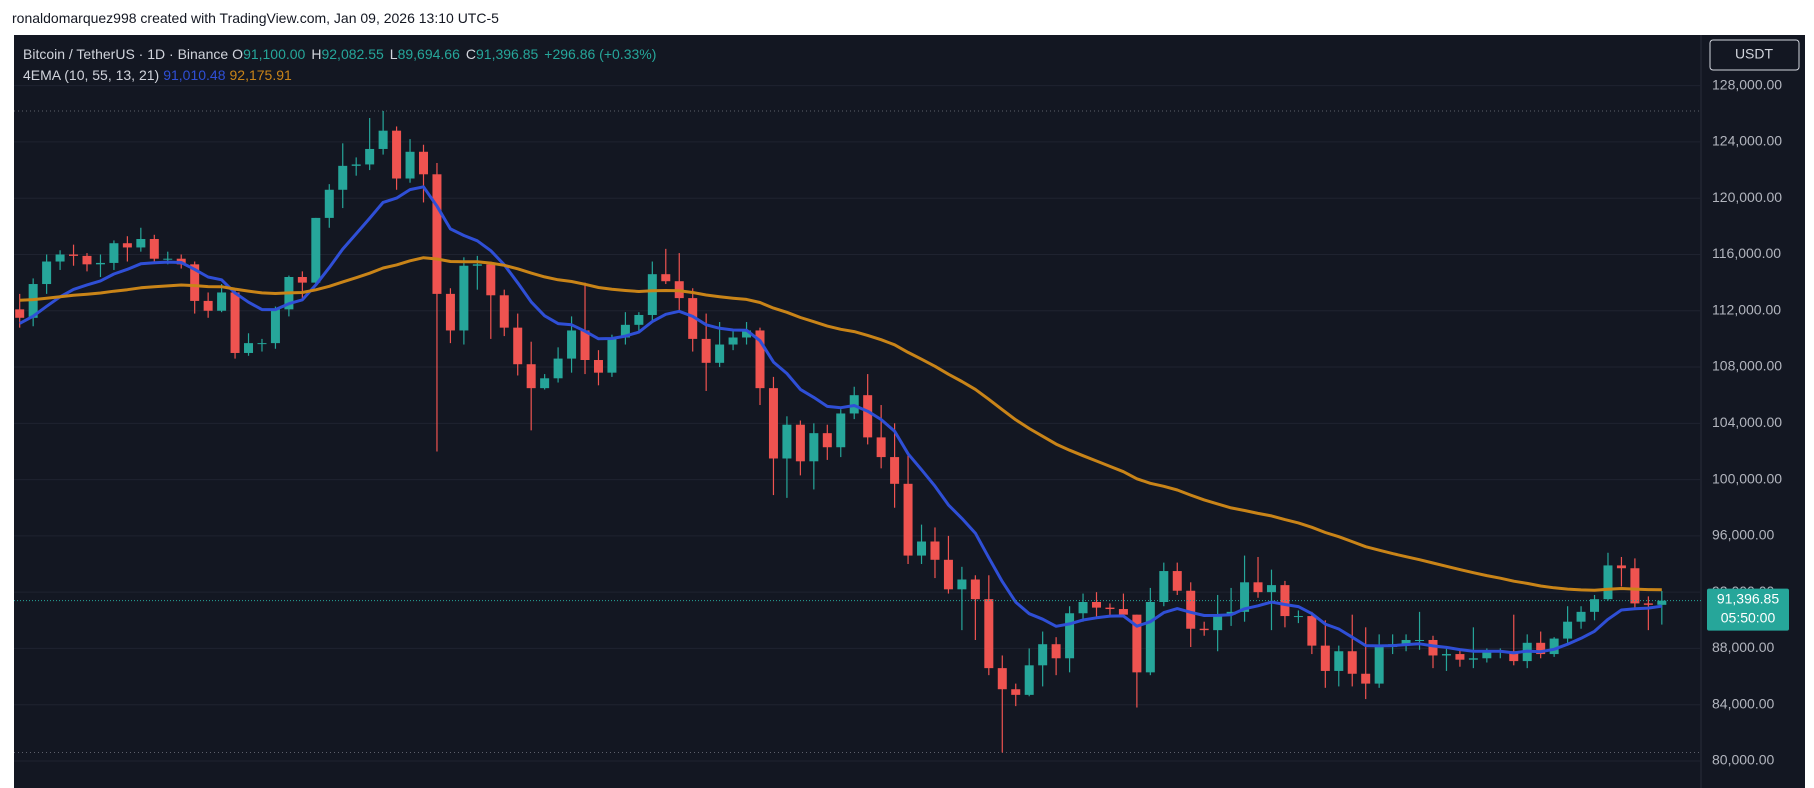 Image resolution: width=1814 pixels, height=788 pixels. I want to click on ohlc-key: H, so click(316, 54).